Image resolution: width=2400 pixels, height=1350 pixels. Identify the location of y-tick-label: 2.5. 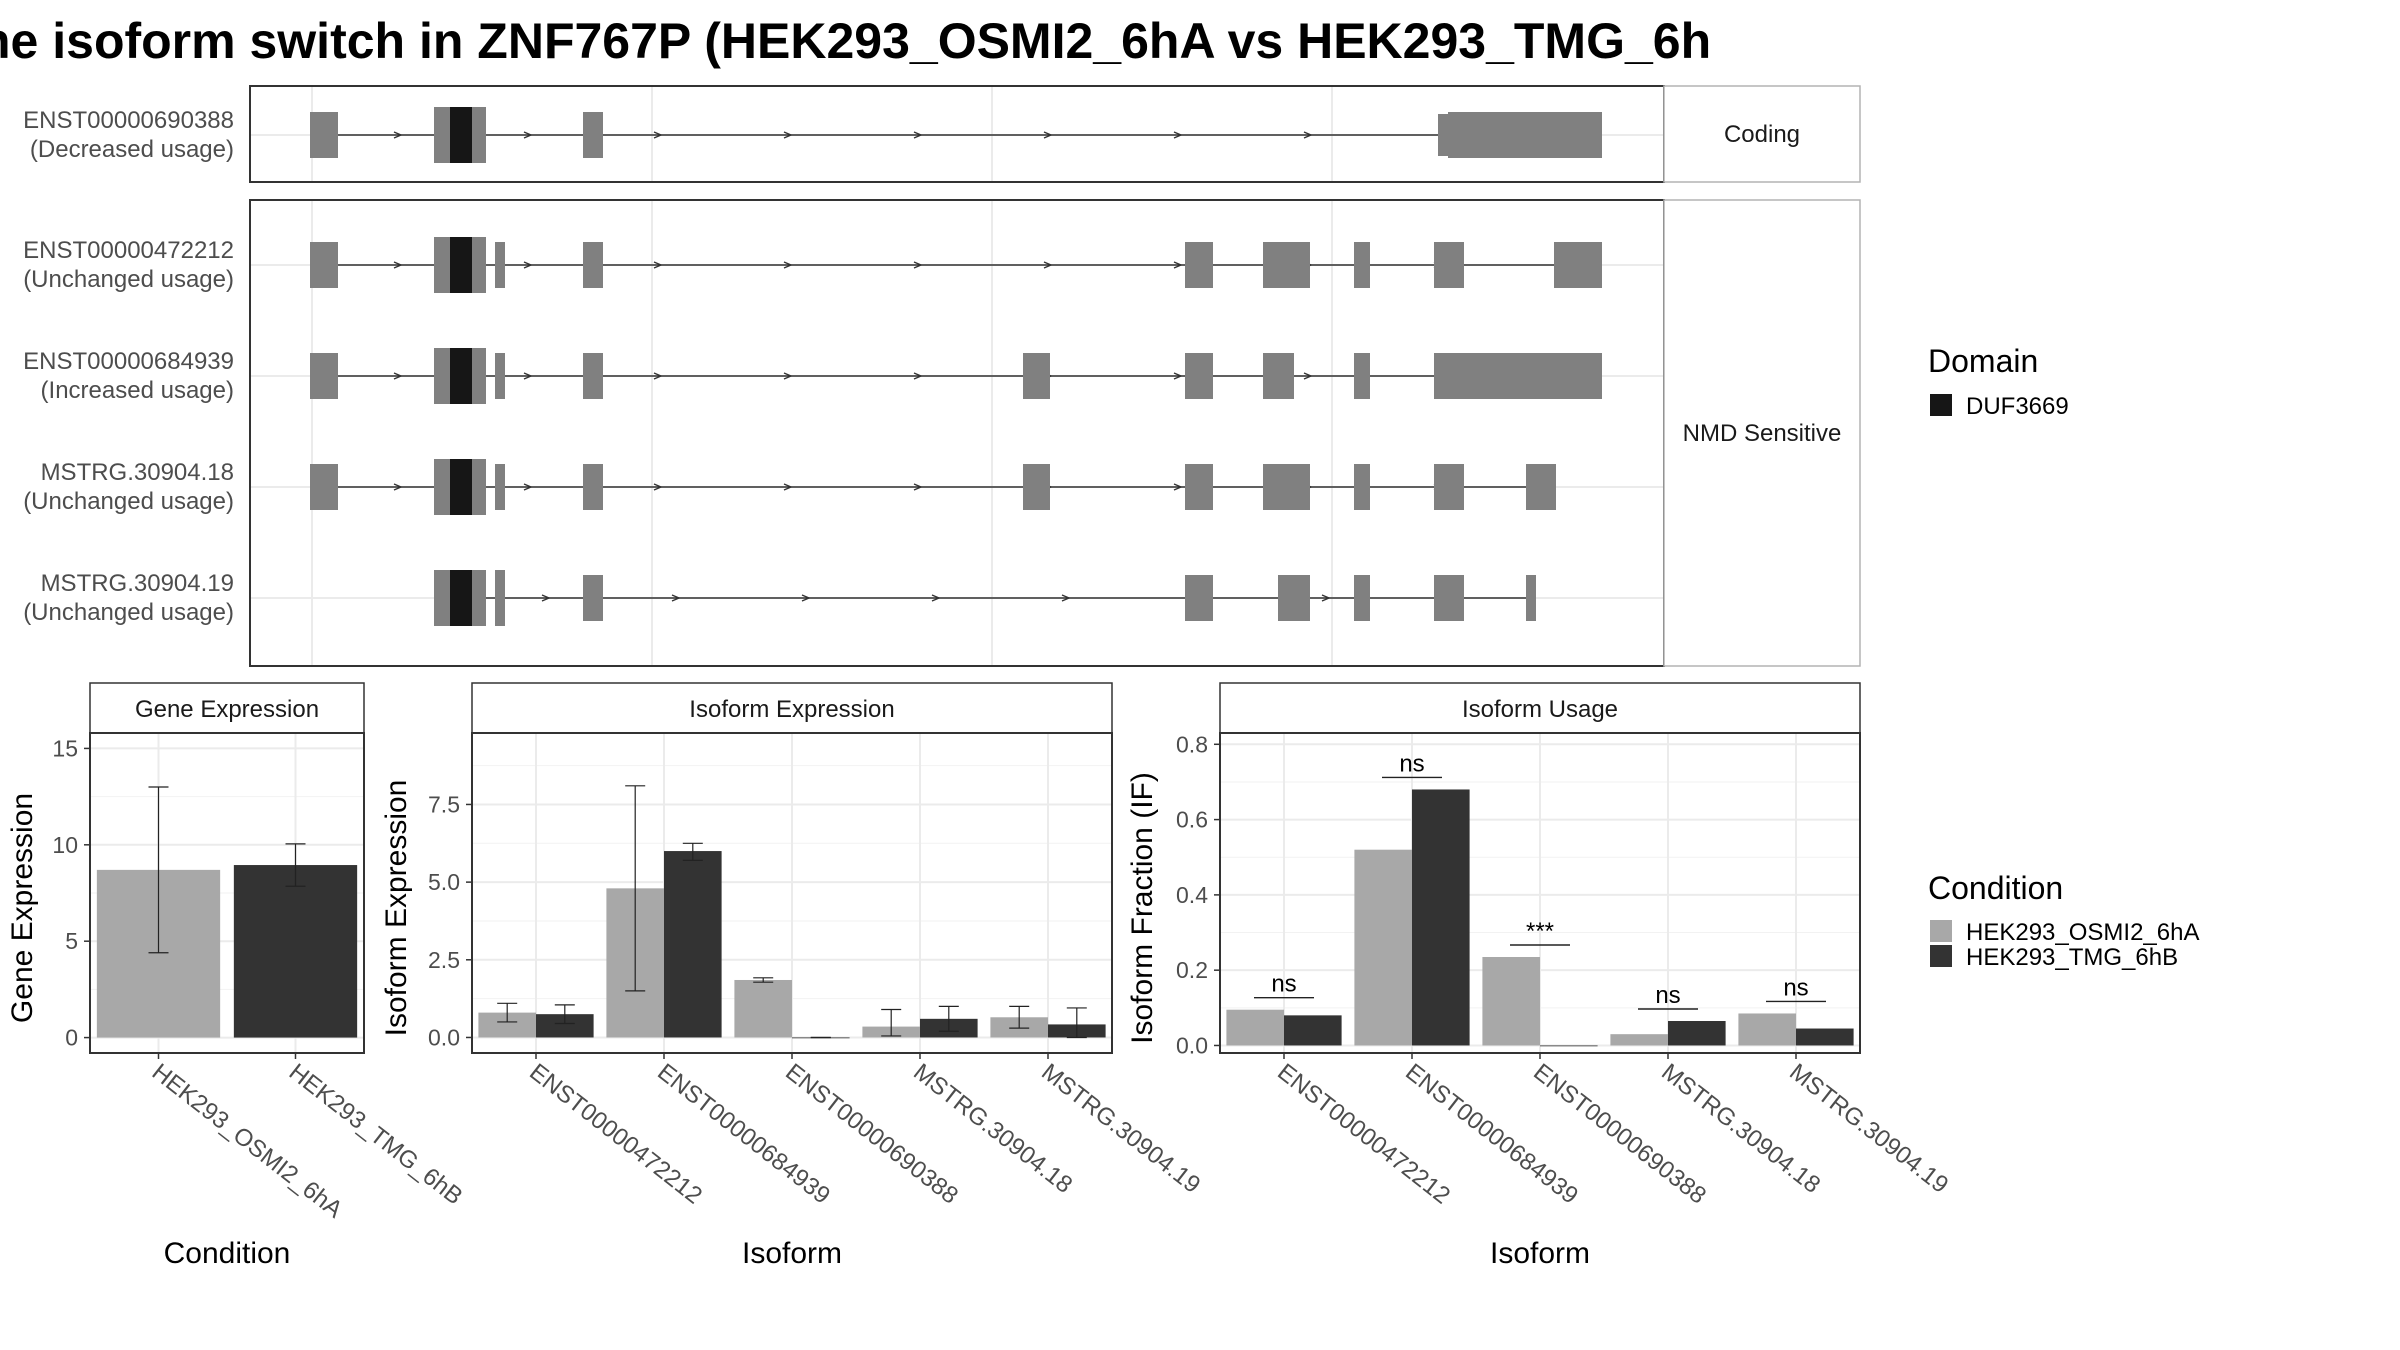
(444, 960).